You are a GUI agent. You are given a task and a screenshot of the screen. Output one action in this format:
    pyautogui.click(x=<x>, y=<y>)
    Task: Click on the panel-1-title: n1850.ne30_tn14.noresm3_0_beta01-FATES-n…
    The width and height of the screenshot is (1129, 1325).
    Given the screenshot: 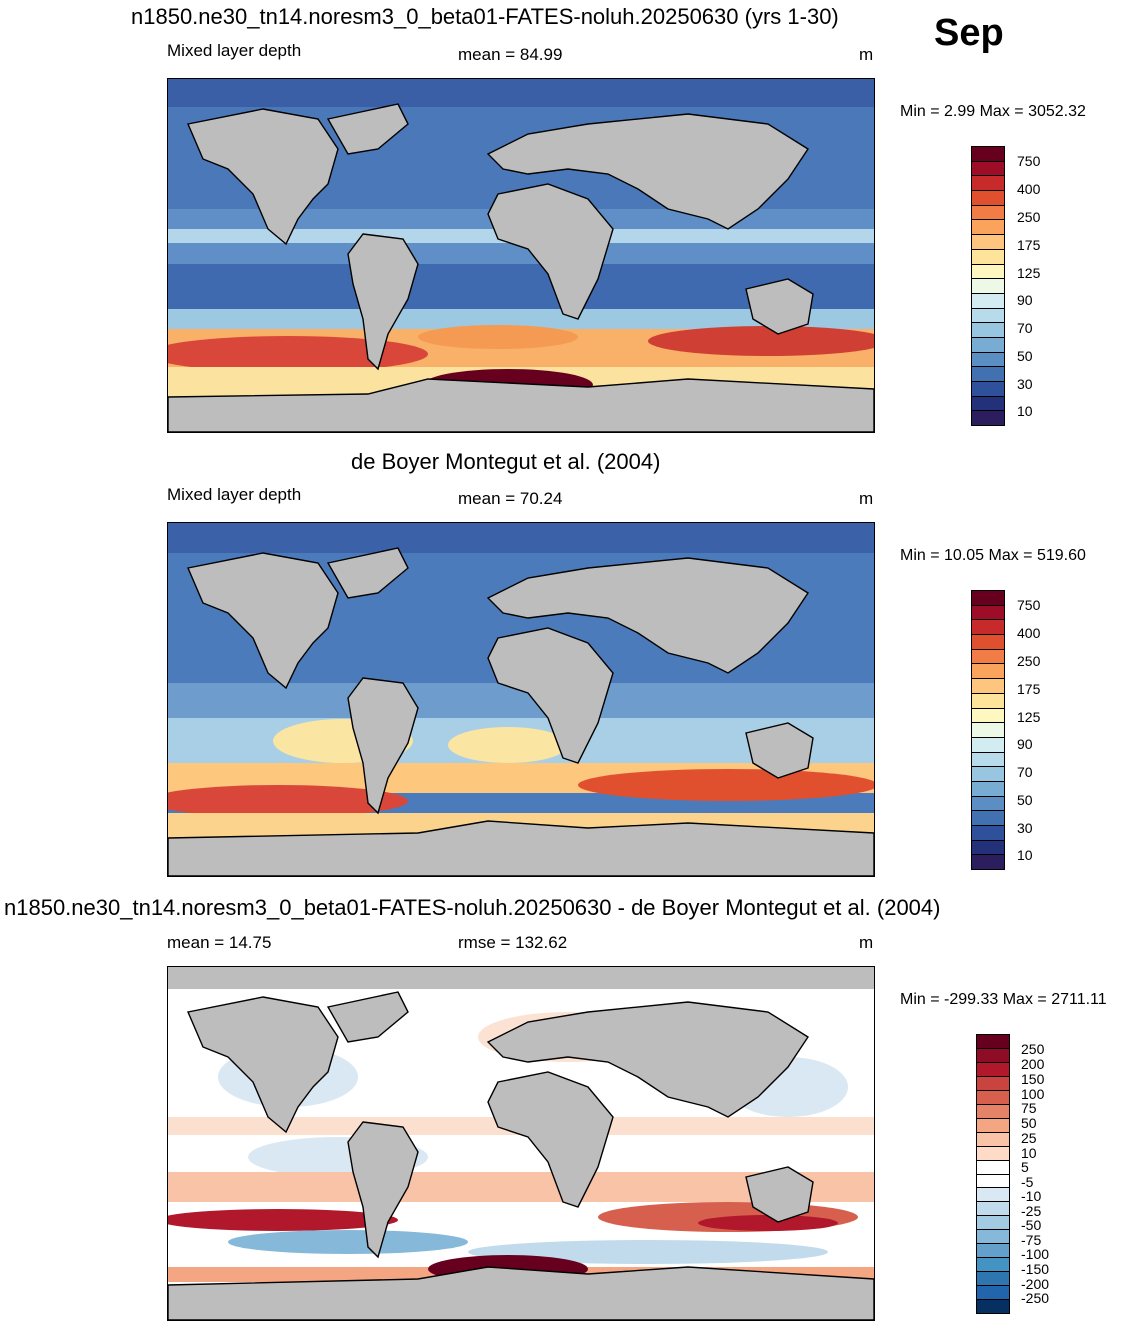 What is the action you would take?
    pyautogui.click(x=485, y=16)
    